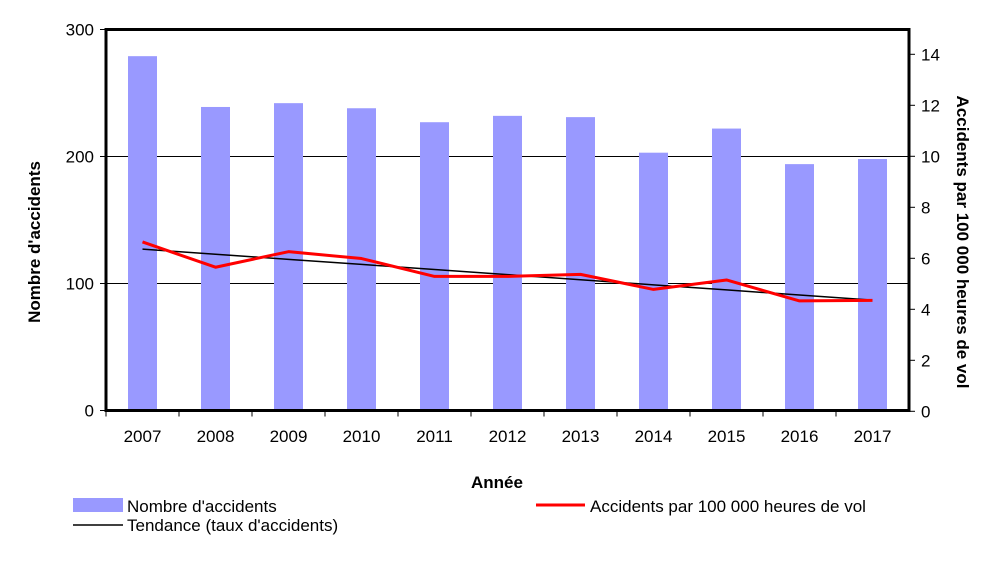  I want to click on rate-line, so click(507, 271).